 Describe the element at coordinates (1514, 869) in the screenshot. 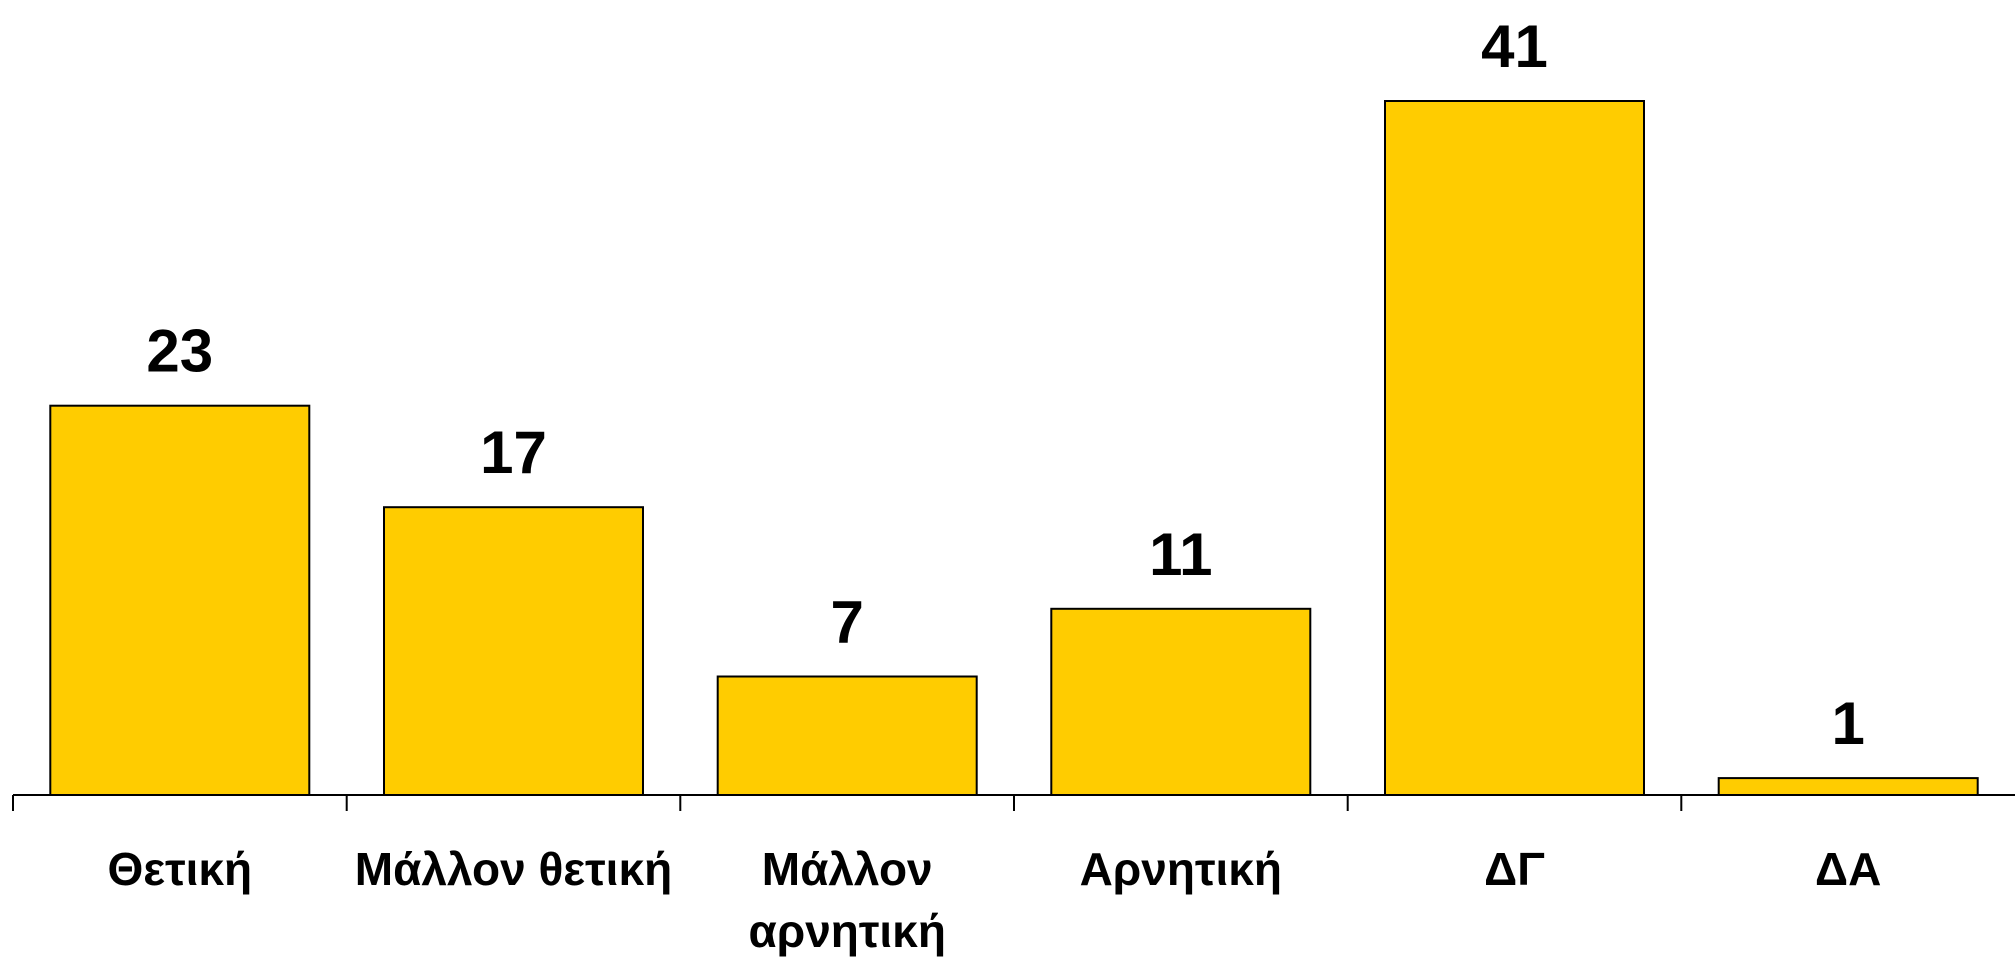

I see `category-label-4: ΔΓ` at that location.